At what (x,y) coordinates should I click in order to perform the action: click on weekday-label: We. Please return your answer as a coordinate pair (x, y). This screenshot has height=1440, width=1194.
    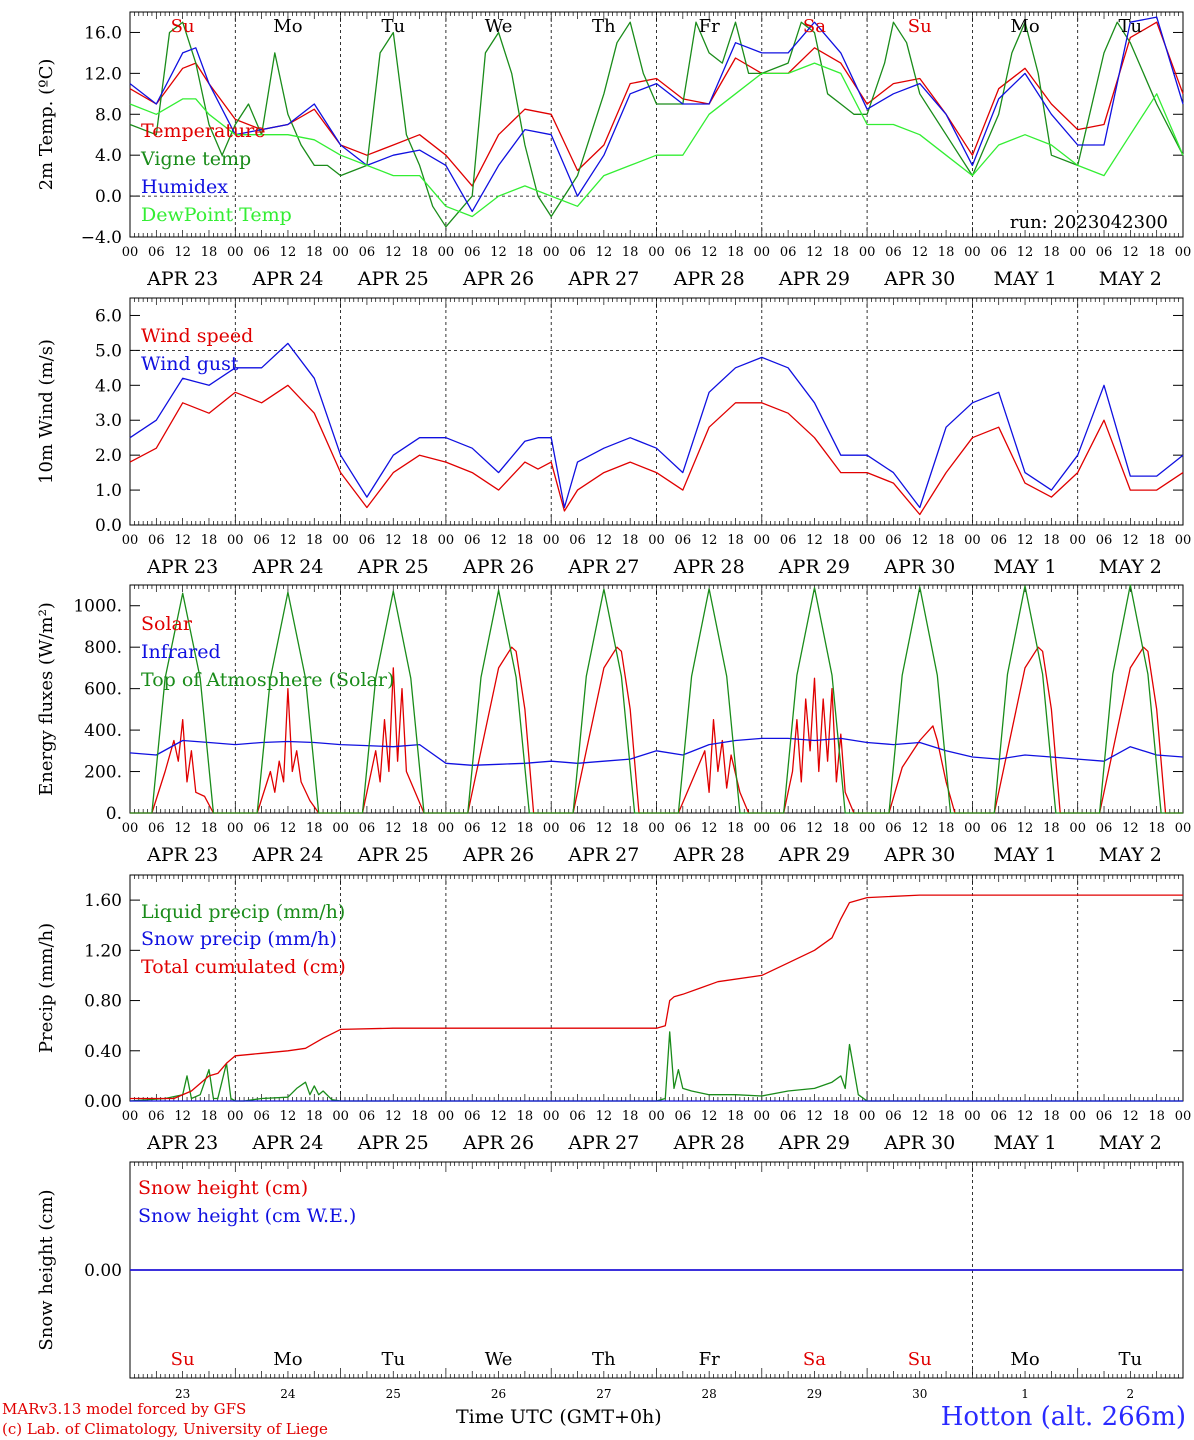
    Looking at the image, I should click on (499, 26).